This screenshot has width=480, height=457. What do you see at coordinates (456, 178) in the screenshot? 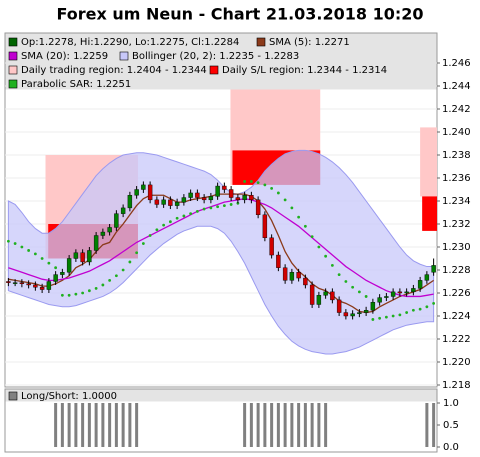
I see `y-tick-label: 1.236` at bounding box center [456, 178].